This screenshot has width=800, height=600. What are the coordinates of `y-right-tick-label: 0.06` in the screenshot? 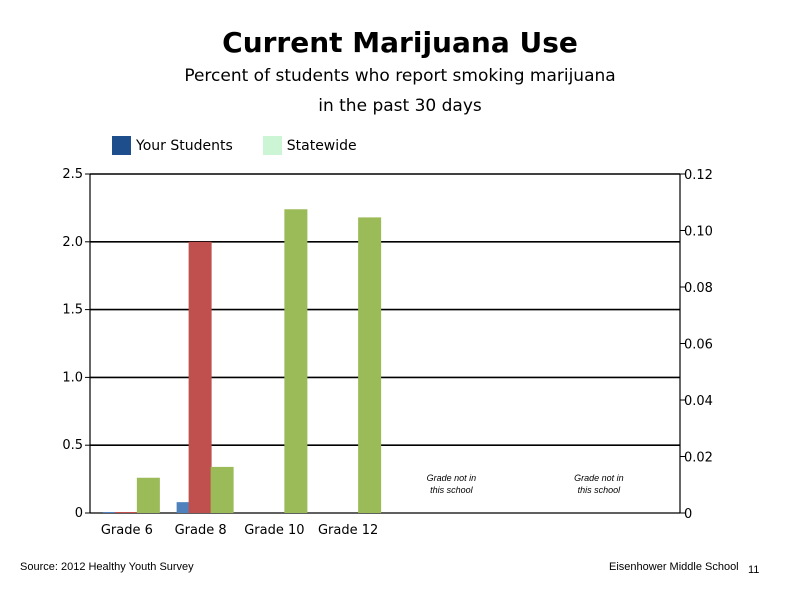 It's located at (698, 345).